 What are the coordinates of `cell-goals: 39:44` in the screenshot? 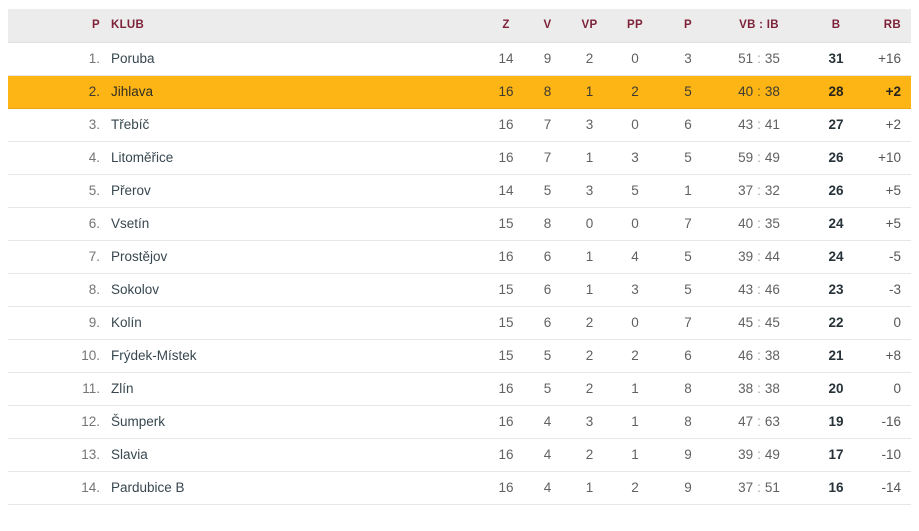 It's located at (759, 257).